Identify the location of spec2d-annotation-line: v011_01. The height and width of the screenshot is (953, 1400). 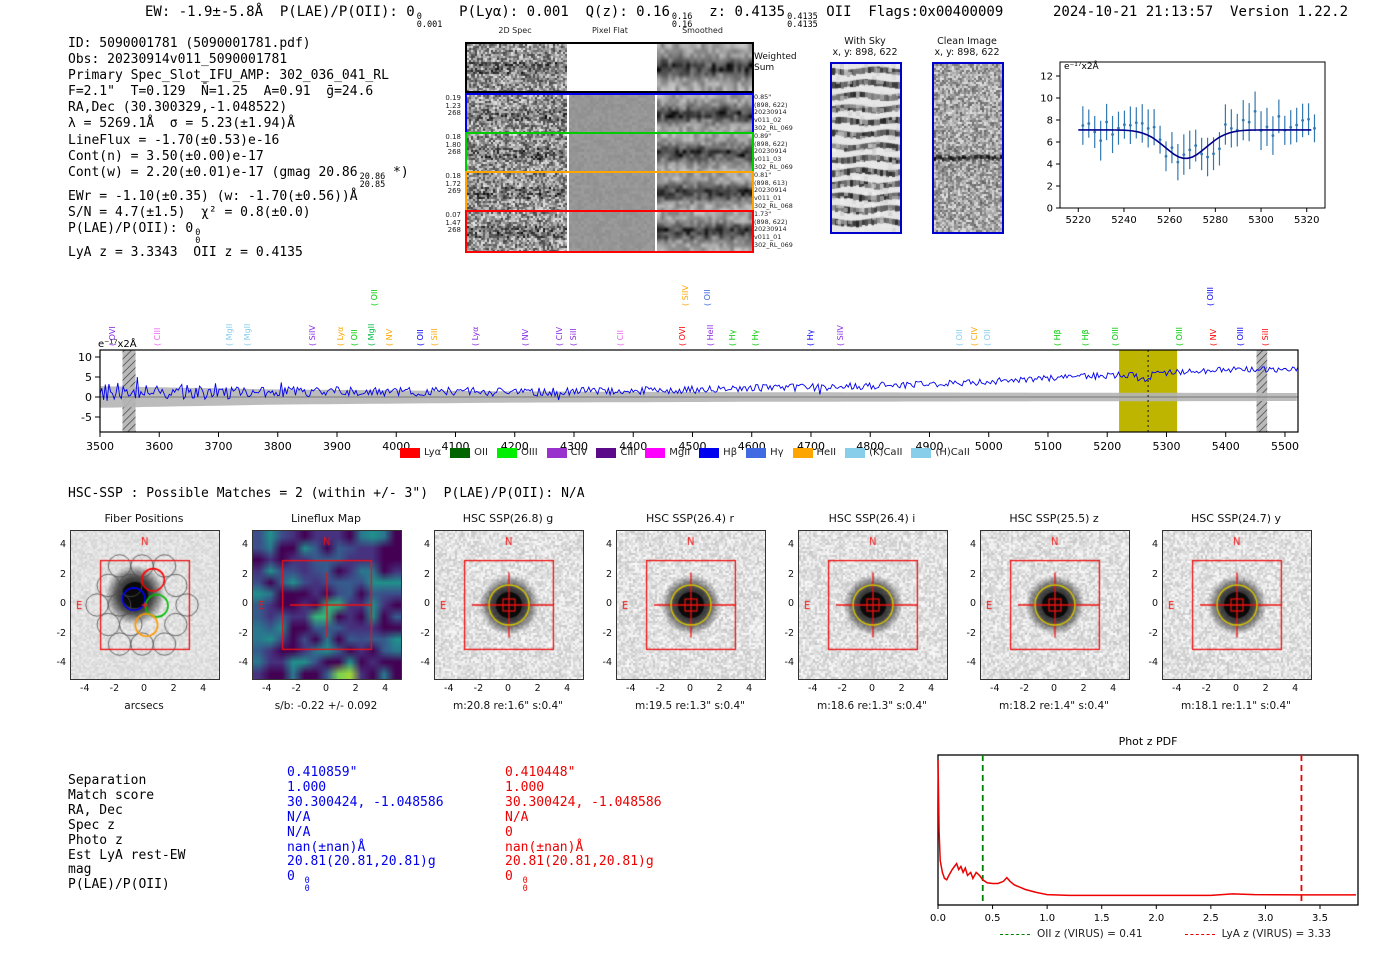
(768, 198).